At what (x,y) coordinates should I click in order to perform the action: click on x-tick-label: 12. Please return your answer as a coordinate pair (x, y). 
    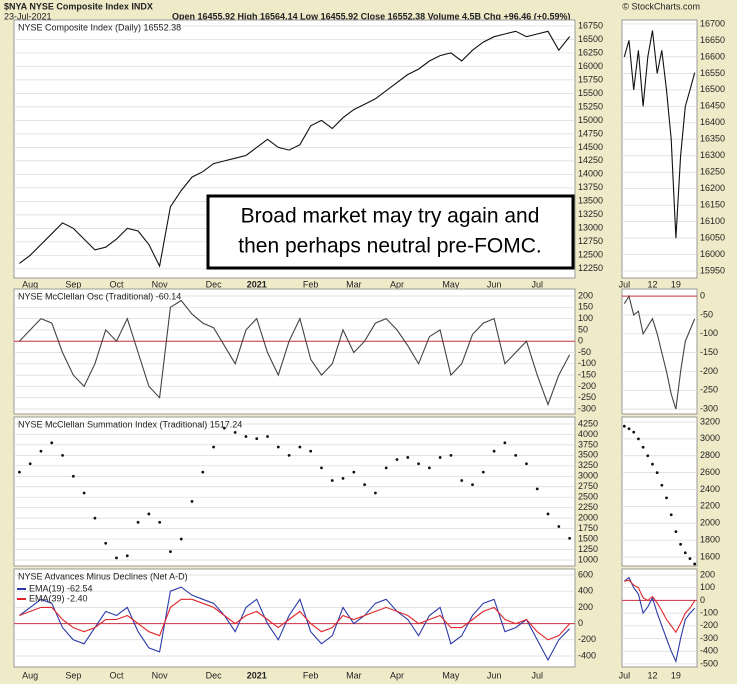
    Looking at the image, I should click on (652, 675).